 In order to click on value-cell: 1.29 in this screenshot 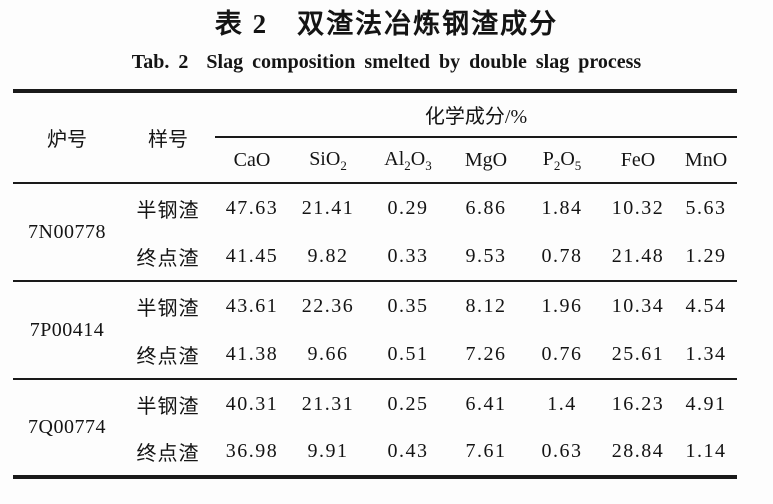, I will do `click(706, 255)`.